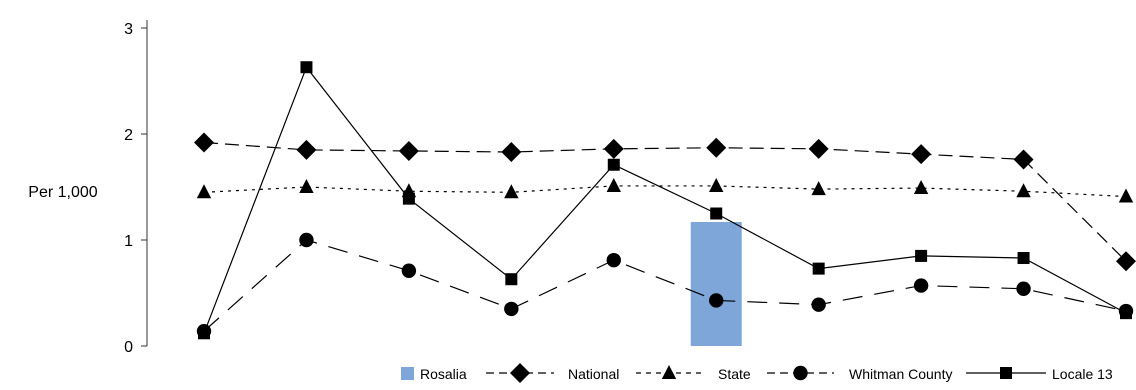  I want to click on y-tick-label: 3, so click(128, 29).